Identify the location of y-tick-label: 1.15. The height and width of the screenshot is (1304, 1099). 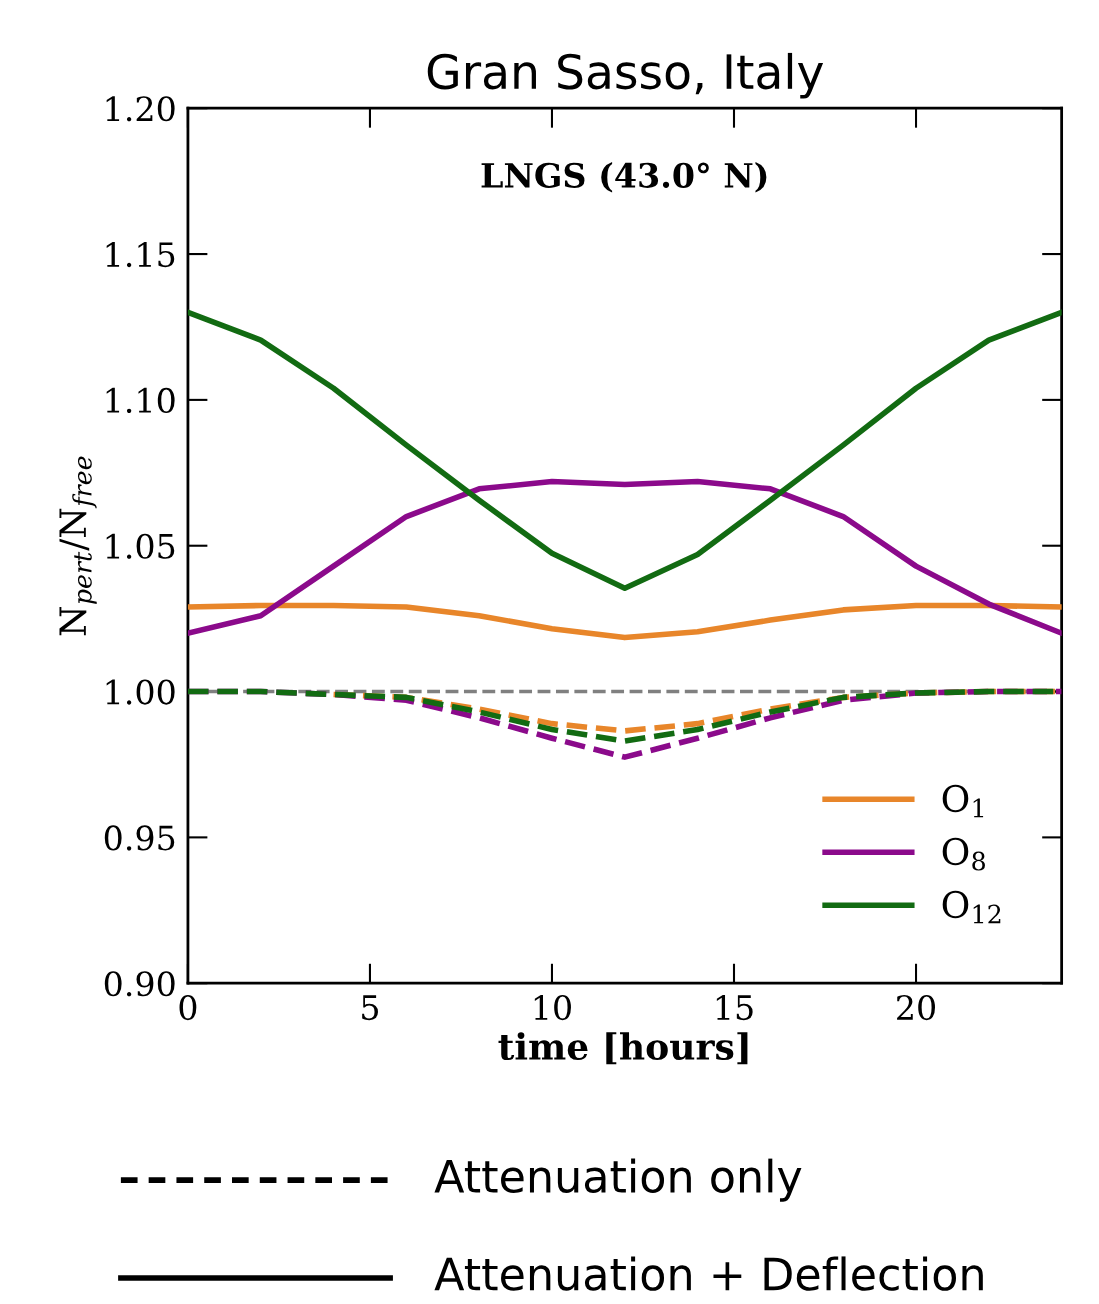
(140, 254).